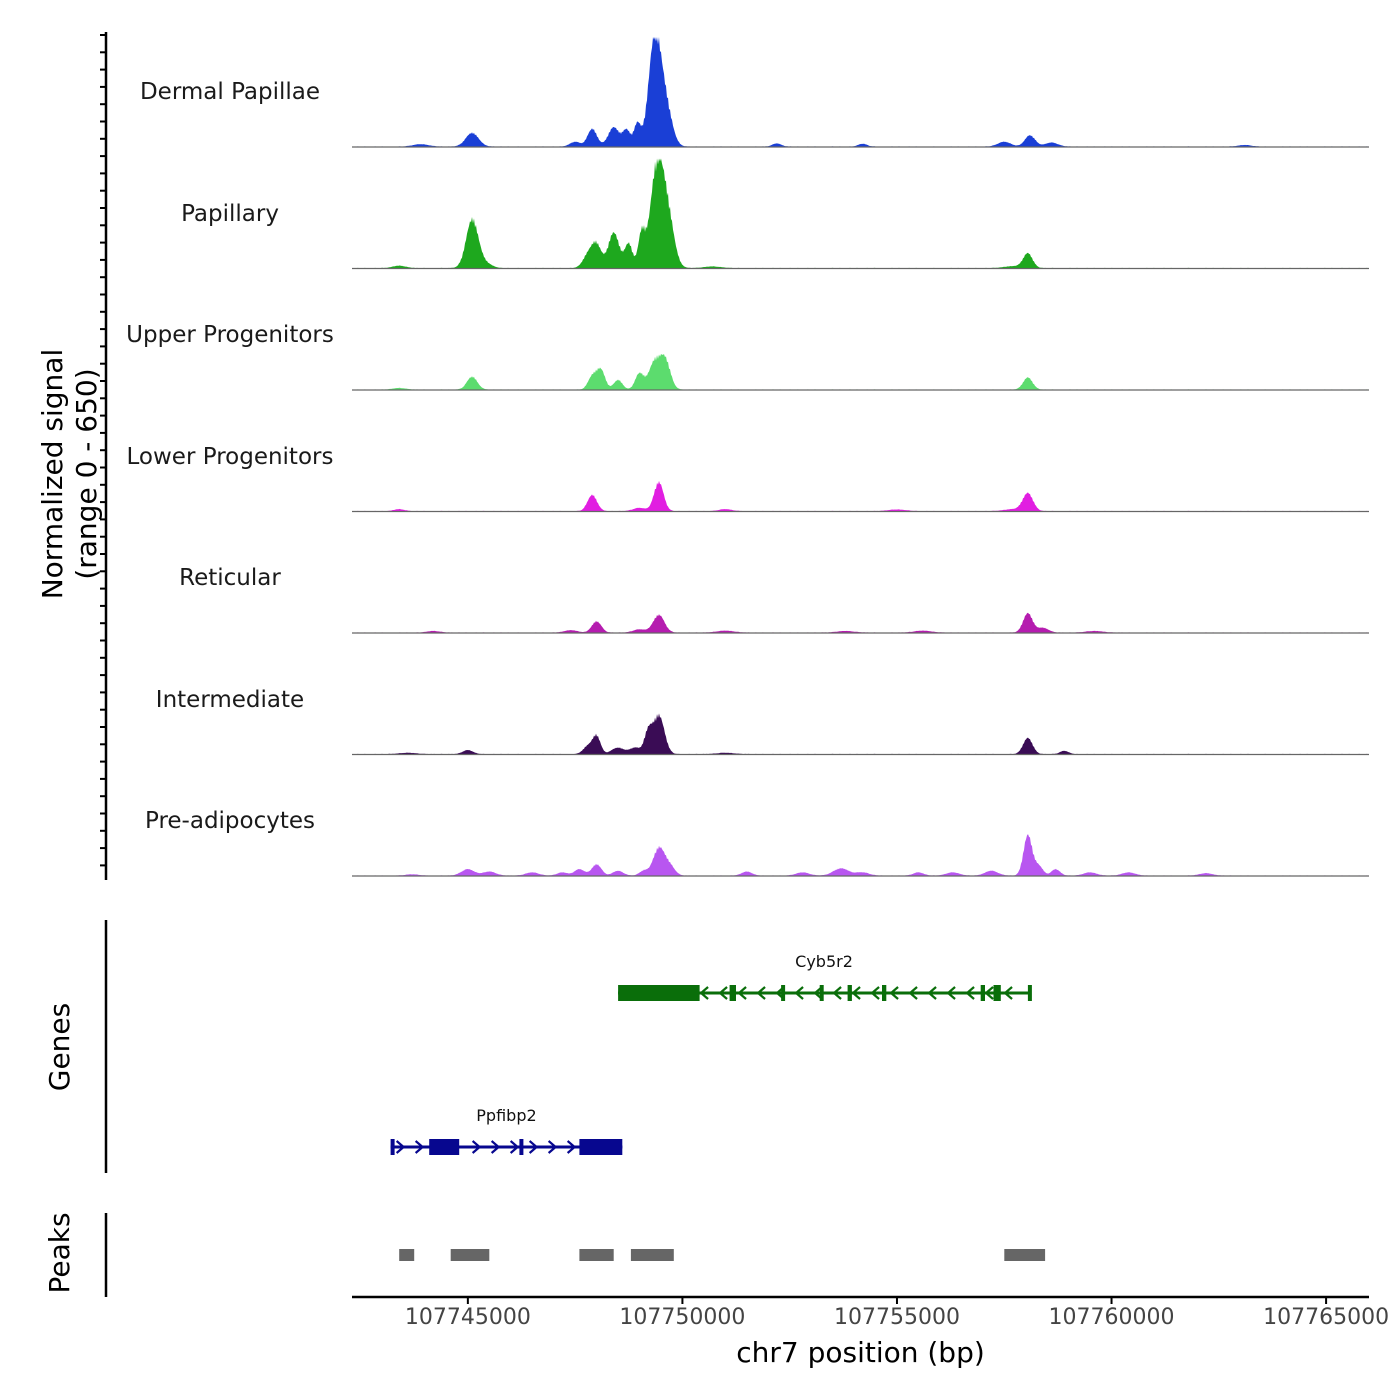  What do you see at coordinates (860, 734) in the screenshot?
I see `signal-area-intermediate` at bounding box center [860, 734].